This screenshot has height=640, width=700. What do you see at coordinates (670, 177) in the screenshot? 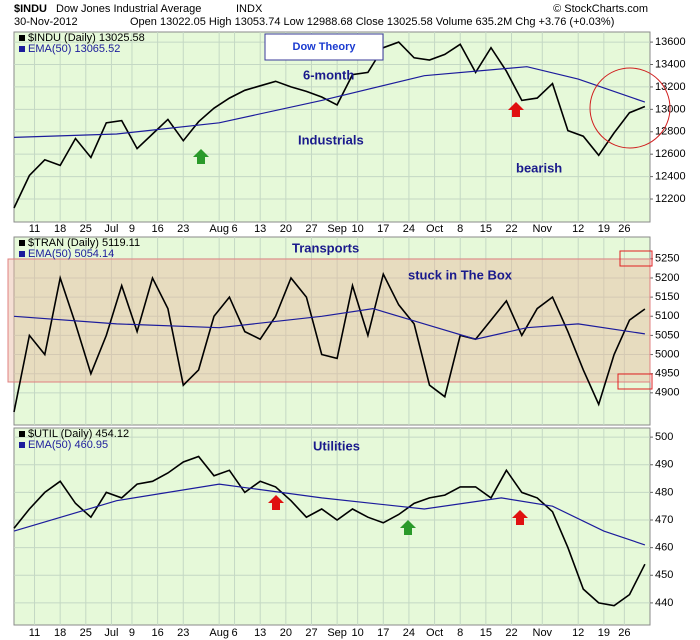
I see `y-tick-label: 12400` at bounding box center [670, 177].